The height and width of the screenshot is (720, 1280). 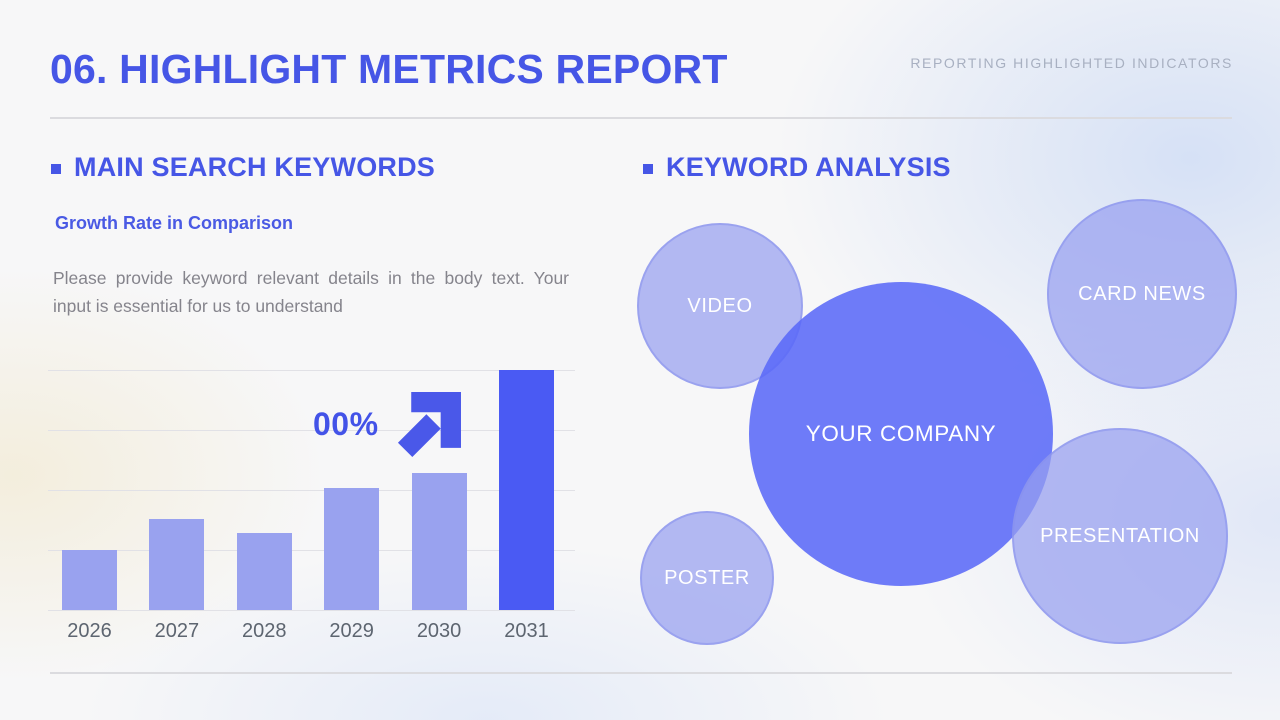 What do you see at coordinates (89, 506) in the screenshot?
I see `bar-2026: 2026` at bounding box center [89, 506].